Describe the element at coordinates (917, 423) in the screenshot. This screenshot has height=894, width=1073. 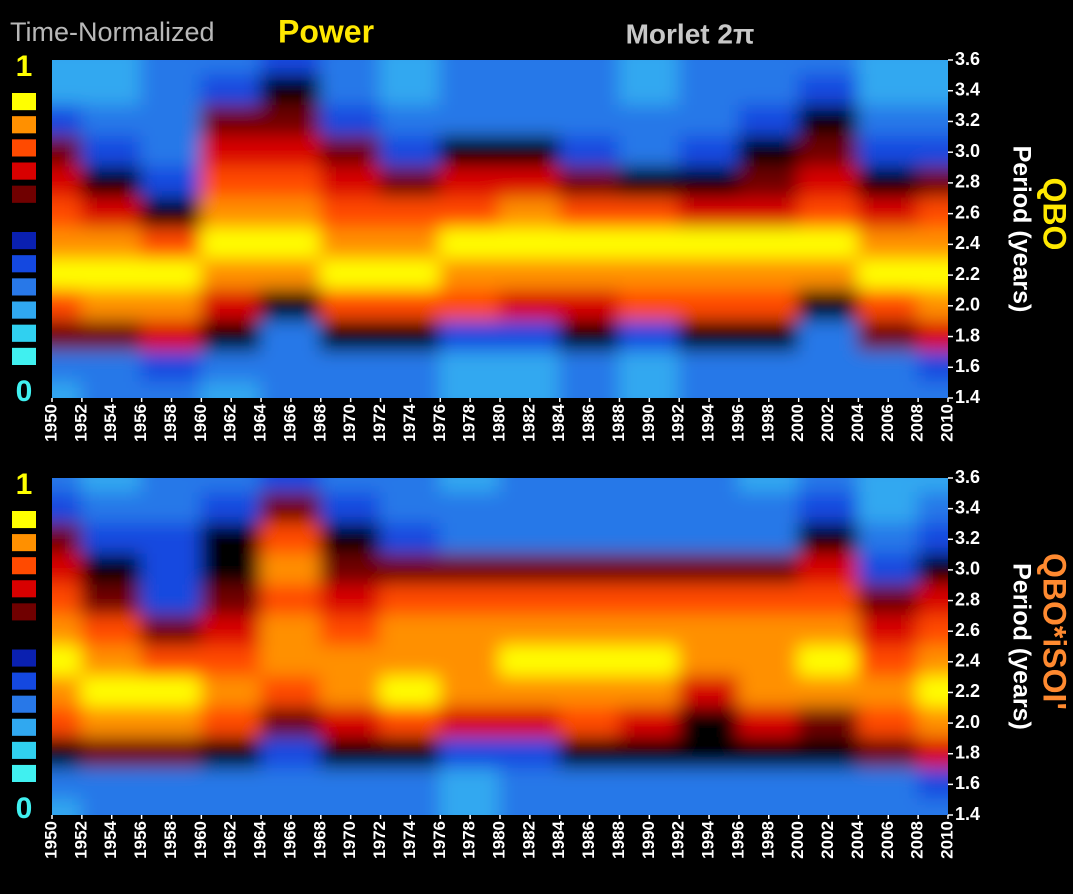
I see `x-tick-label: 2008` at that location.